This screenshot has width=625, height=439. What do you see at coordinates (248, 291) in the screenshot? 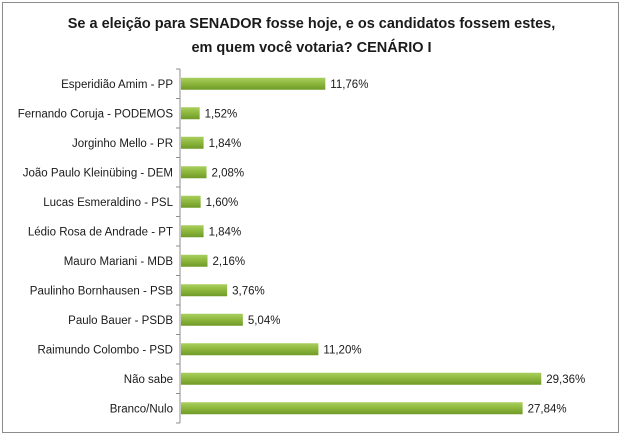
I see `data-label: 3,76%` at bounding box center [248, 291].